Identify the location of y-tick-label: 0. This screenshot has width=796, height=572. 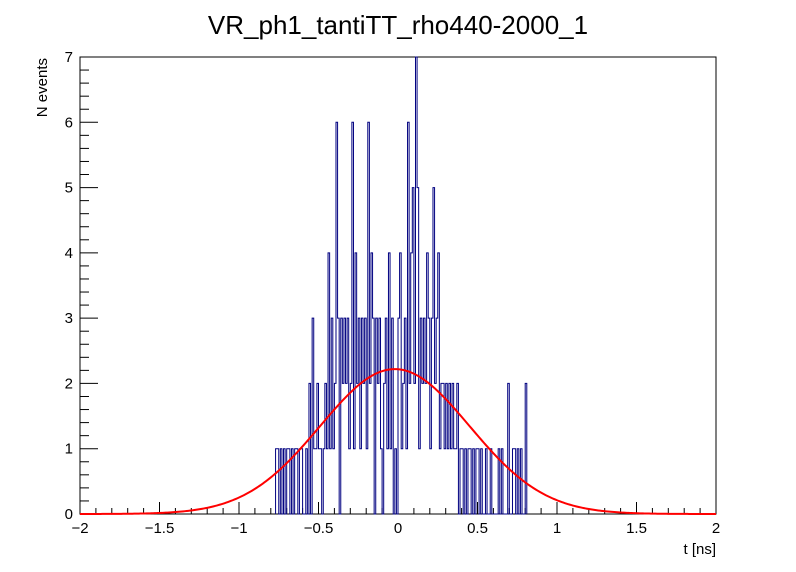
(69, 514).